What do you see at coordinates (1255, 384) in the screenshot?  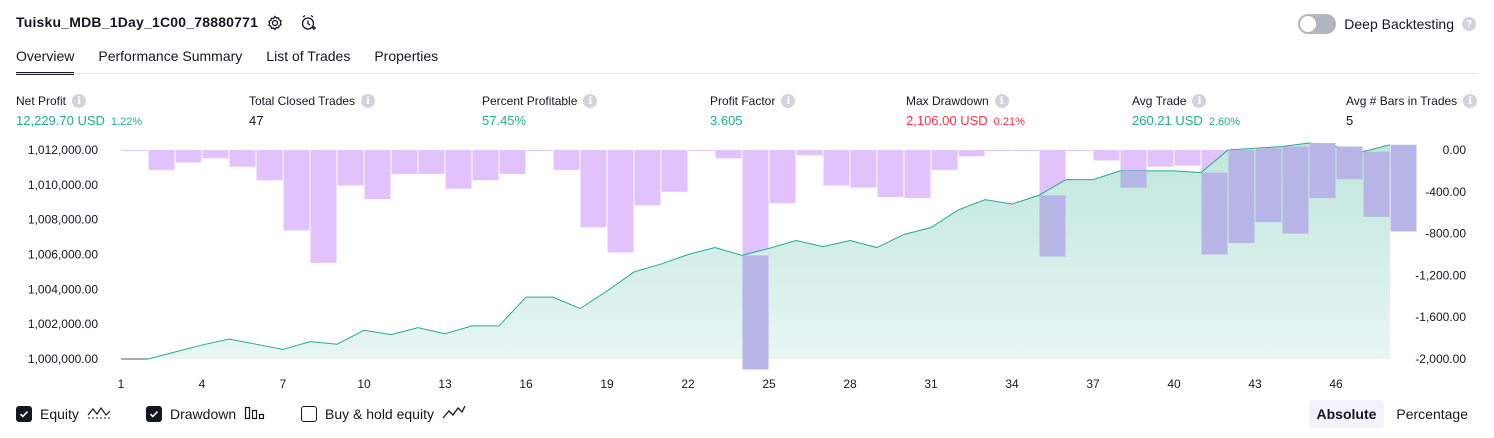 I see `x-axis-tick-label: 43` at bounding box center [1255, 384].